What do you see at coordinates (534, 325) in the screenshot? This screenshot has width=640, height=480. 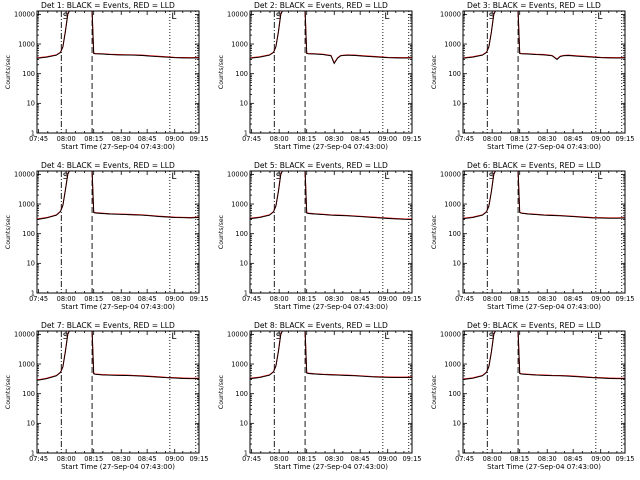 I see `panel-title: Det 9: BLACK = Events, RED = LLD` at bounding box center [534, 325].